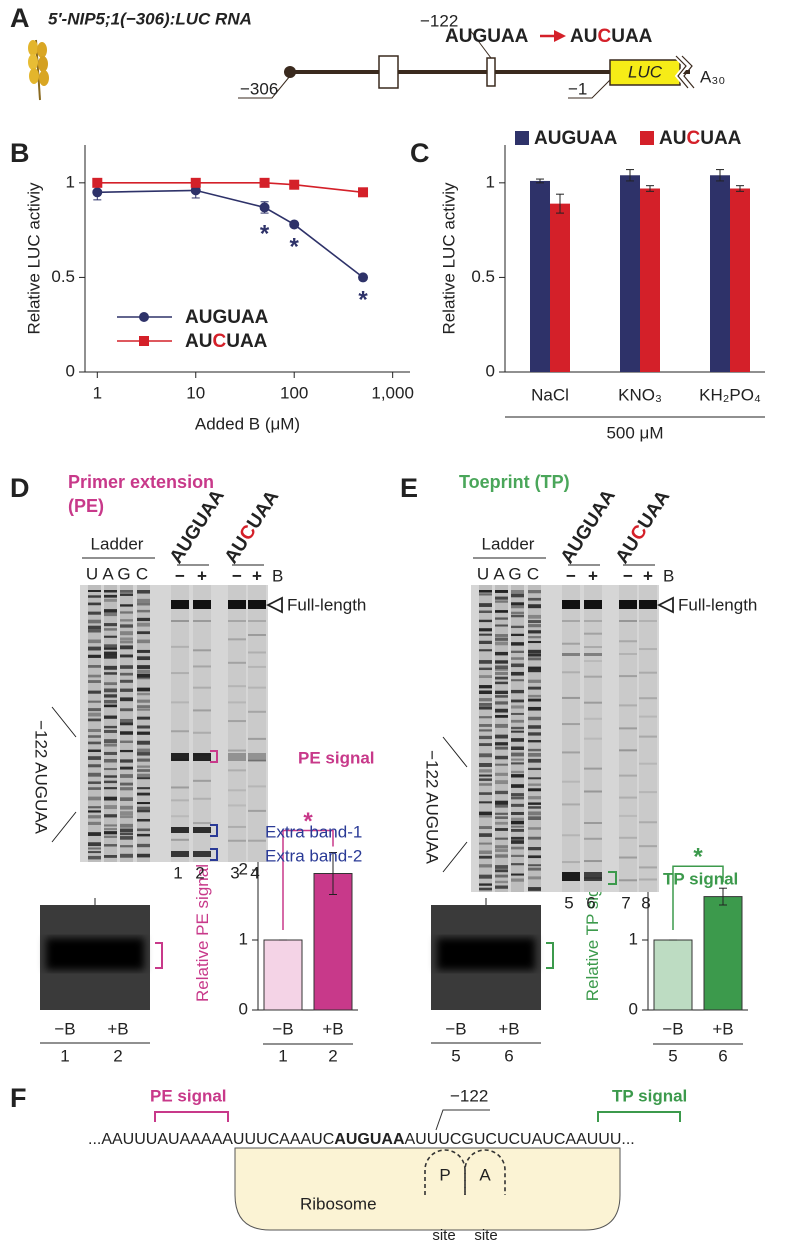 The height and width of the screenshot is (1247, 789). What do you see at coordinates (247, 423) in the screenshot?
I see `x-axis-label: Added B (μM)` at bounding box center [247, 423].